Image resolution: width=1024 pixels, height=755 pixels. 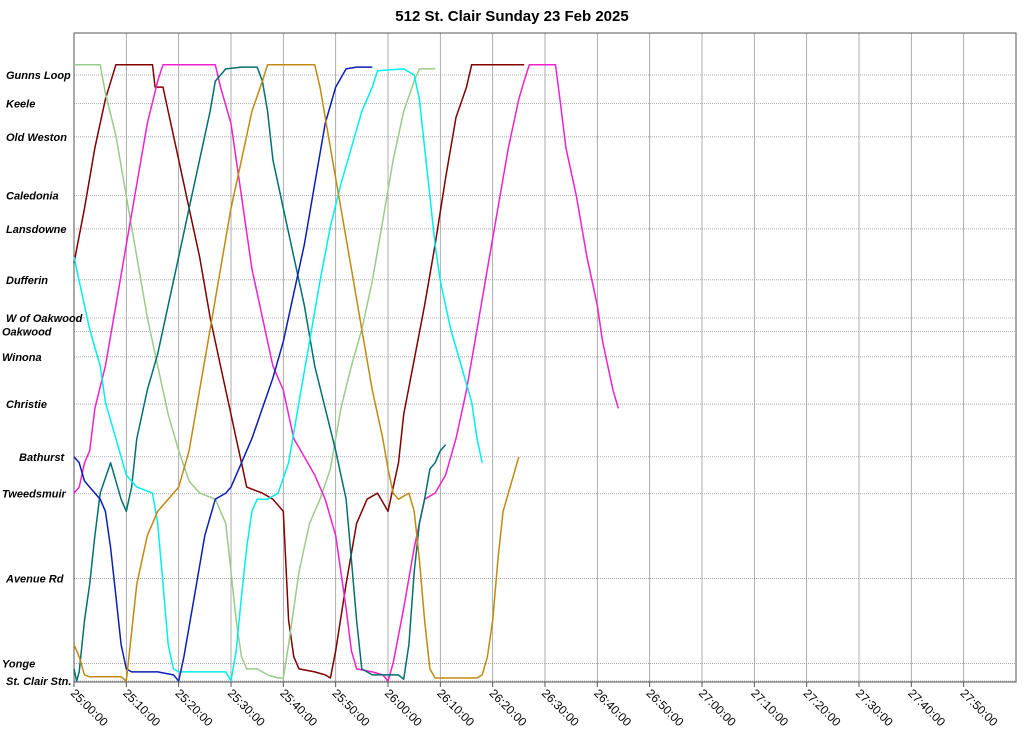 What do you see at coordinates (769, 707) in the screenshot?
I see `time-tick-label: 27:10:00` at bounding box center [769, 707].